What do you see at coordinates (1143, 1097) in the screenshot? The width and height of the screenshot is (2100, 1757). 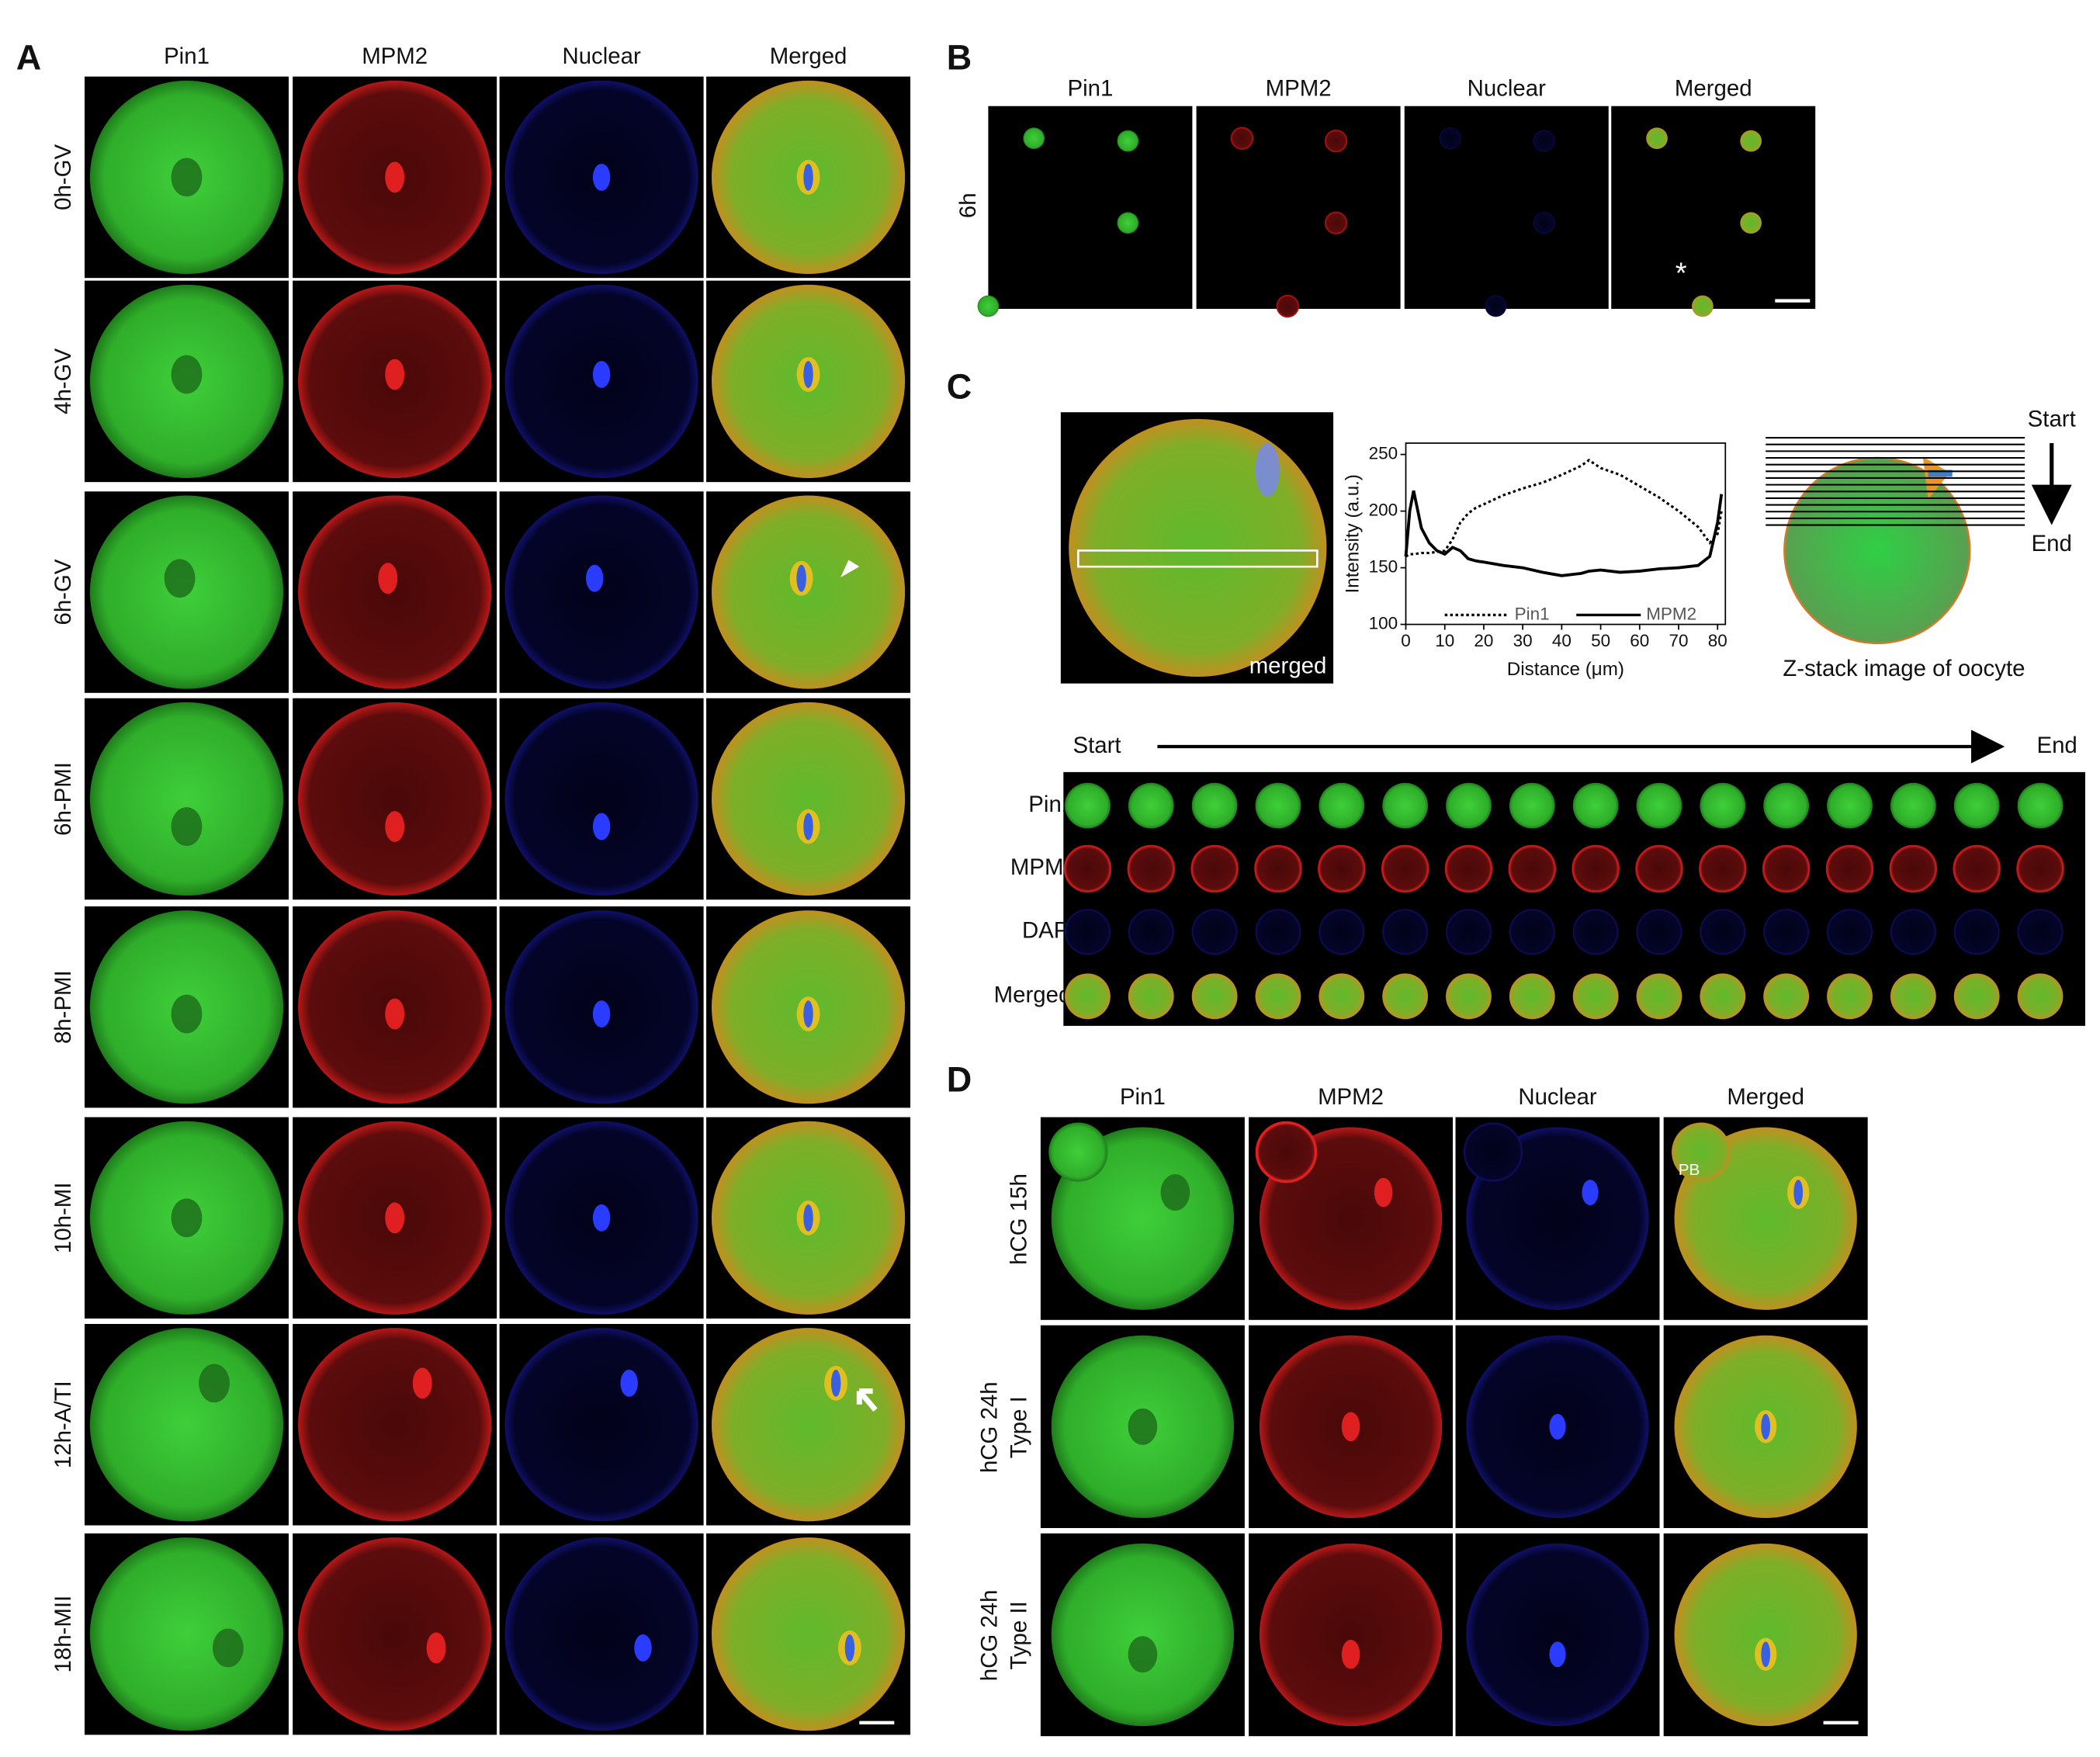 I see `column-header: Pin1` at bounding box center [1143, 1097].